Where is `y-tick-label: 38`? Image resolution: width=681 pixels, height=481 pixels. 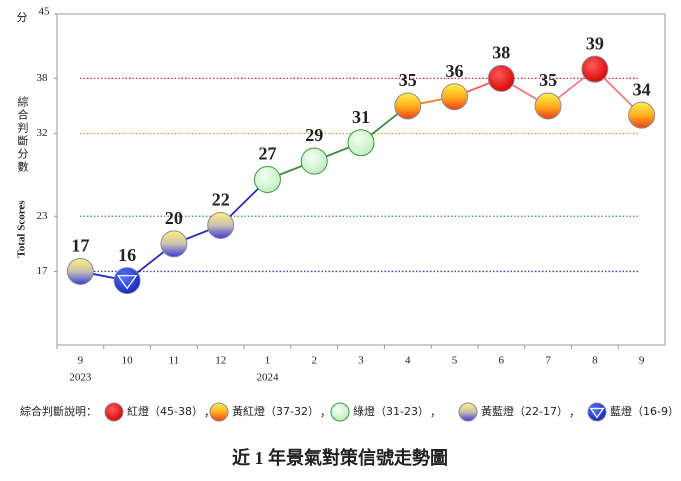 y-tick-label: 38 is located at coordinates (43, 78).